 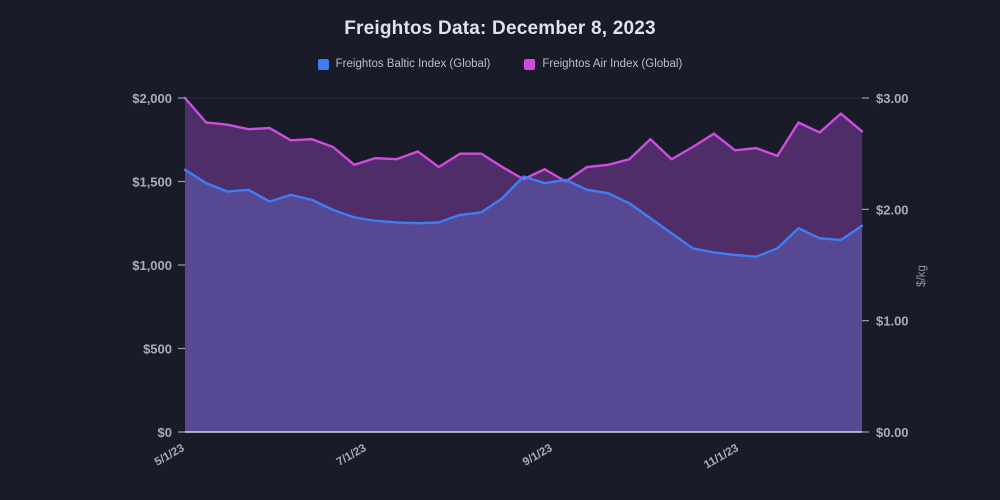 I want to click on legend-label-fbx: Freightos Baltic Index (Global), so click(x=413, y=64).